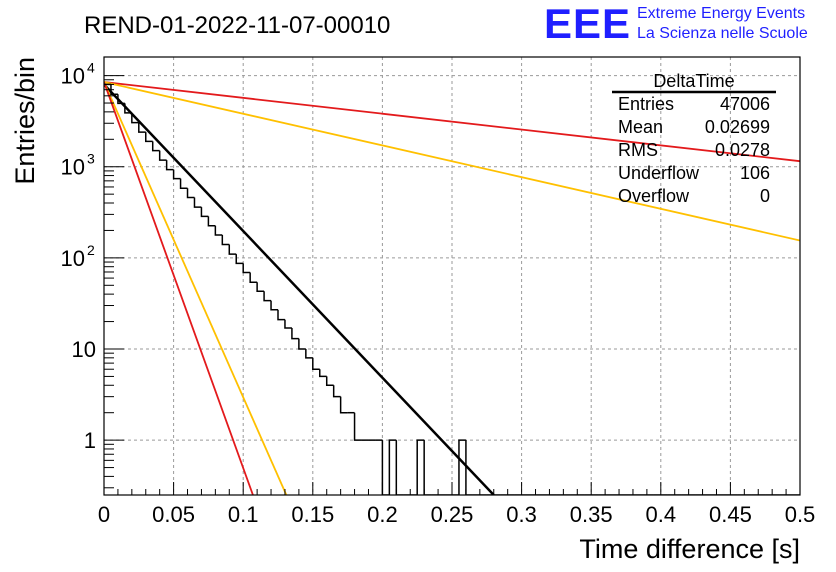  I want to click on x-tick-label: 0.2, so click(382, 514).